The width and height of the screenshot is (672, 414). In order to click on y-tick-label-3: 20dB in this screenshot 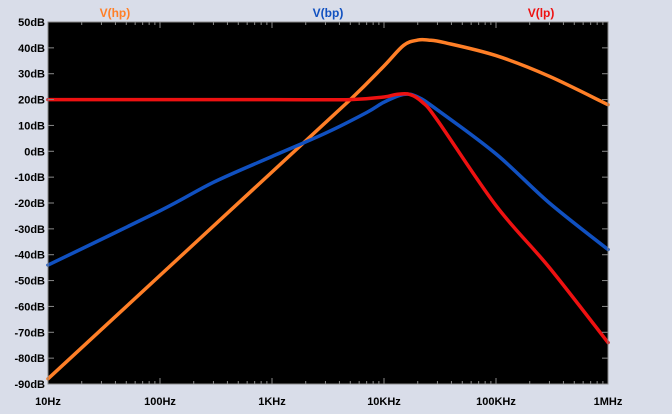, I will do `click(31, 101)`.